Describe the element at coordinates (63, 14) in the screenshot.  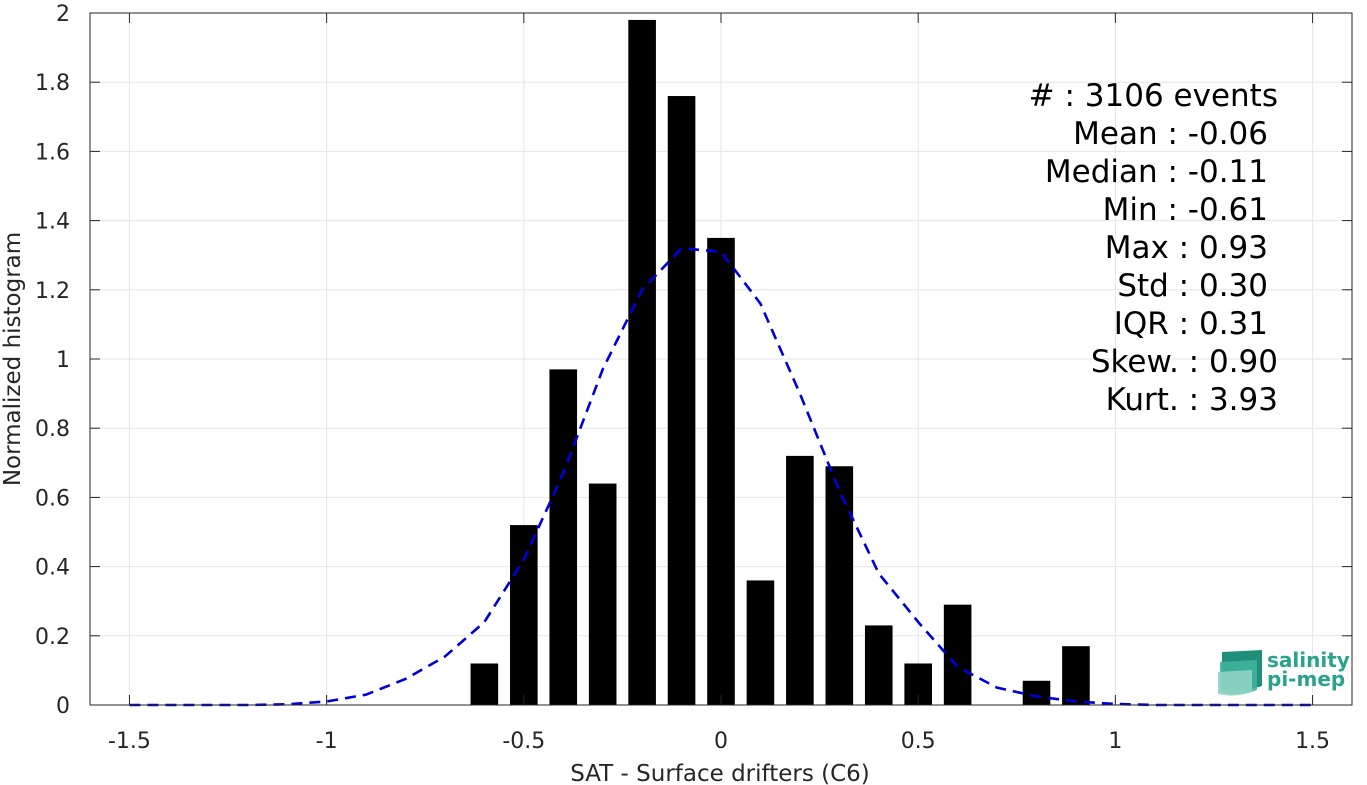
I see `y-tick-label: 2` at that location.